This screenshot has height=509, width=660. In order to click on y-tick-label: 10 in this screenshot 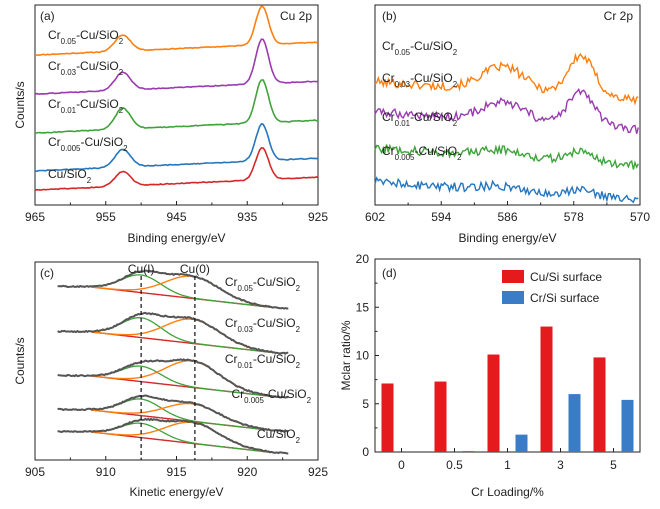, I will do `click(363, 356)`.